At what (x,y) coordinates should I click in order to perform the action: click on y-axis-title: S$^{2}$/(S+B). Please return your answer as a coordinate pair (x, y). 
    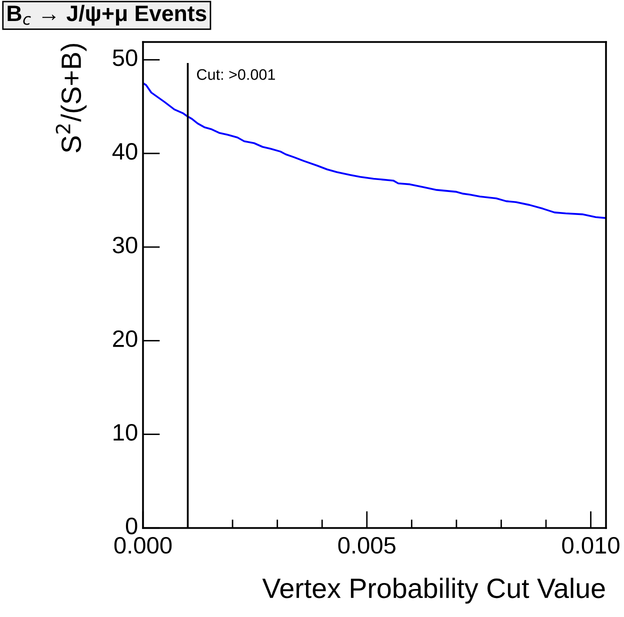
    Looking at the image, I should click on (71, 98).